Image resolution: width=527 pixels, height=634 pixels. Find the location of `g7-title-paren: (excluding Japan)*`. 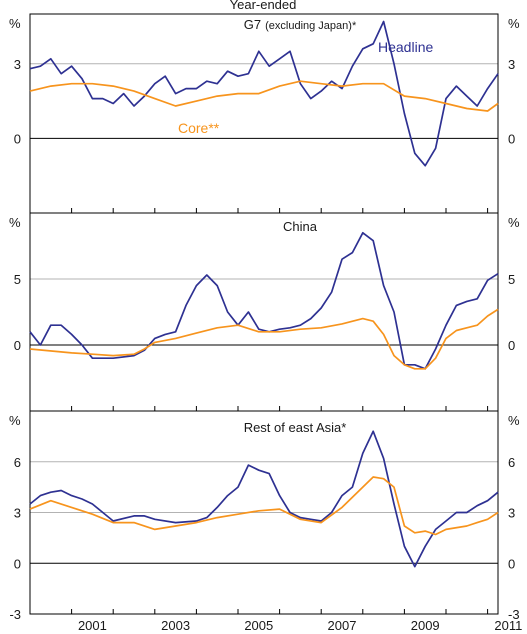

g7-title-paren: (excluding Japan)* is located at coordinates (311, 26).